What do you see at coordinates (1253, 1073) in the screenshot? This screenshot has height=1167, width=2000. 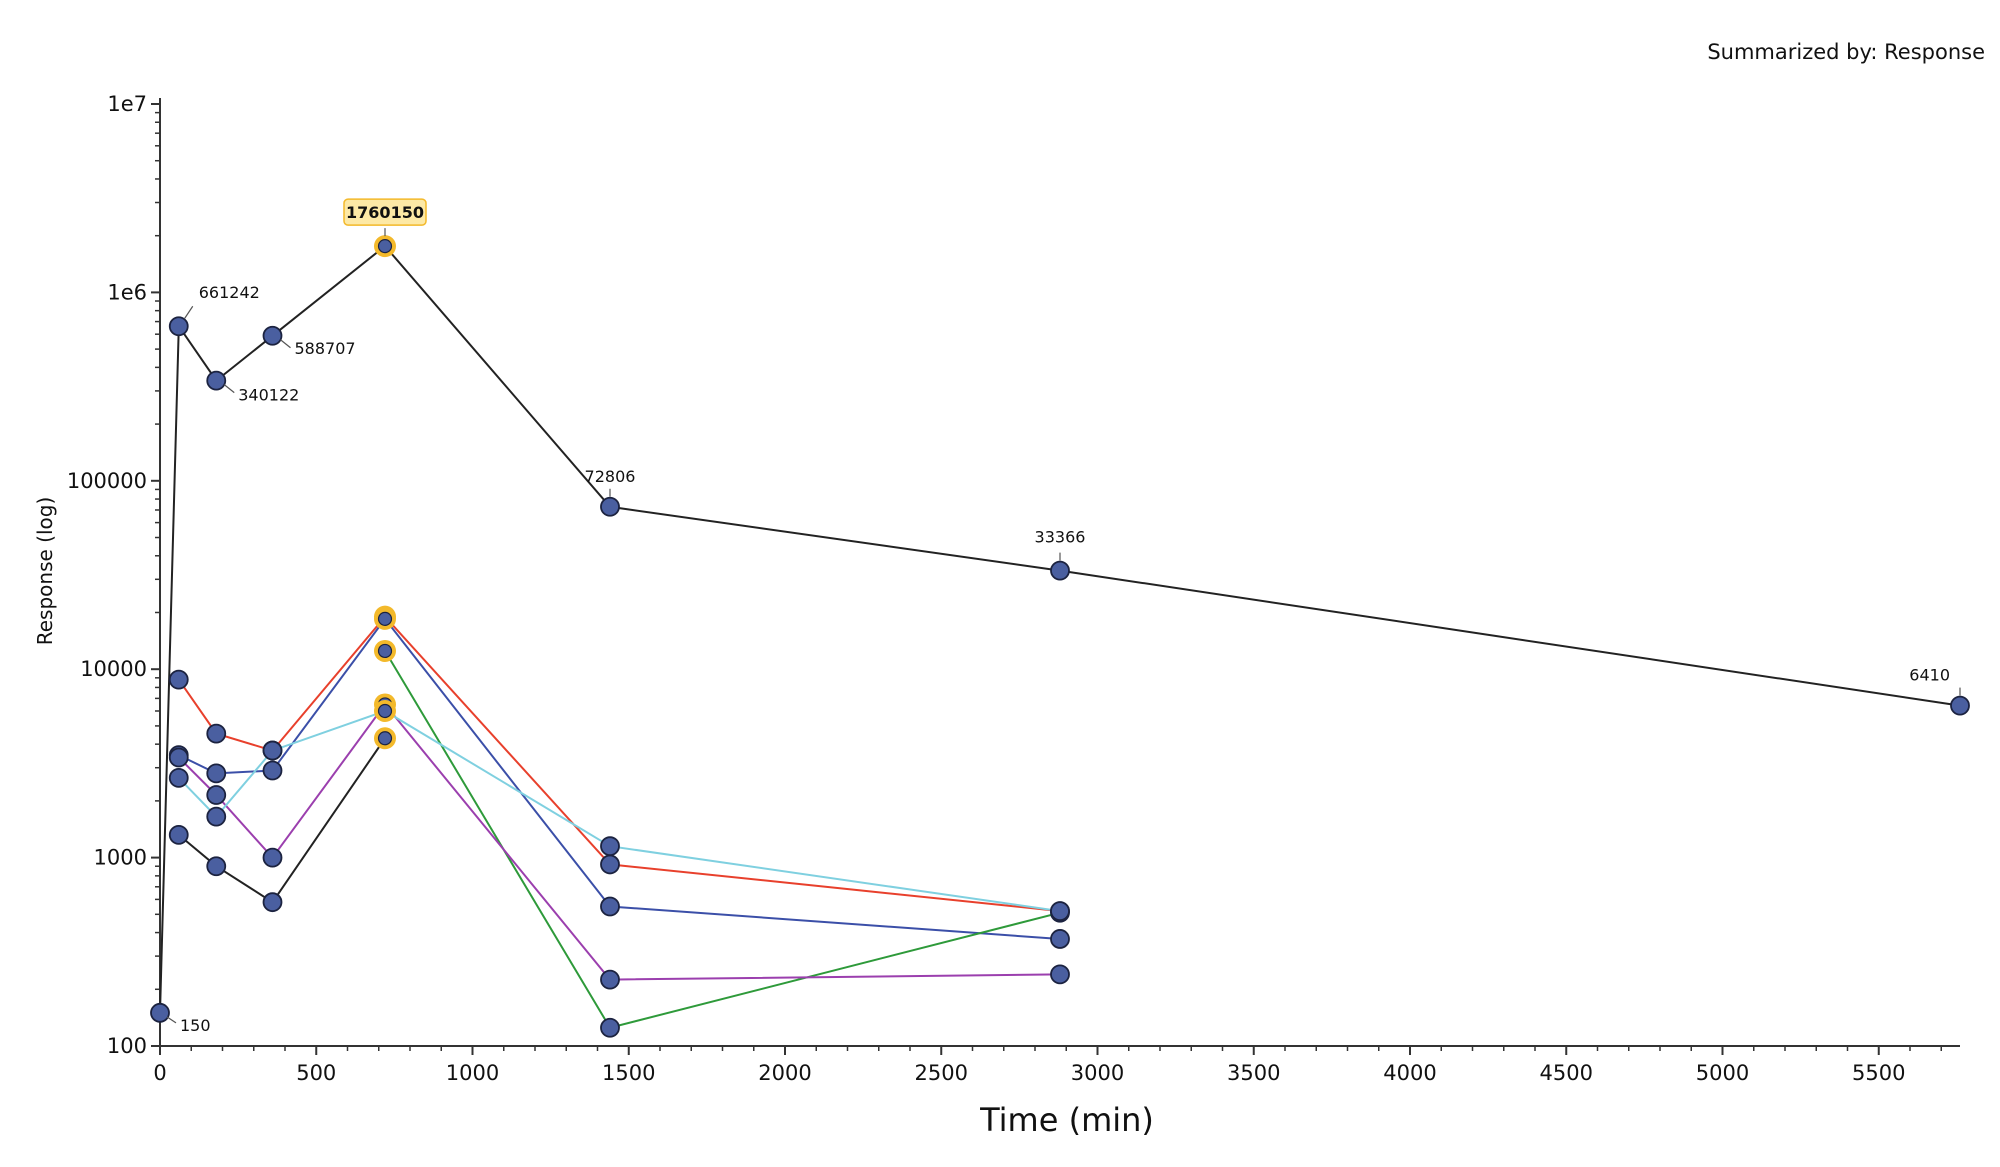 I see `x-tick-label: 3500` at bounding box center [1253, 1073].